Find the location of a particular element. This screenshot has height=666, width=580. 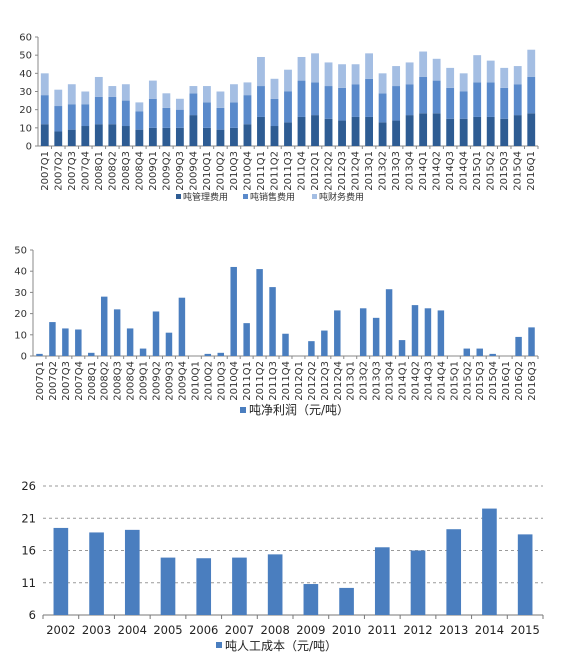

chart-3-x-tick-label: 2003 is located at coordinates (96, 630).